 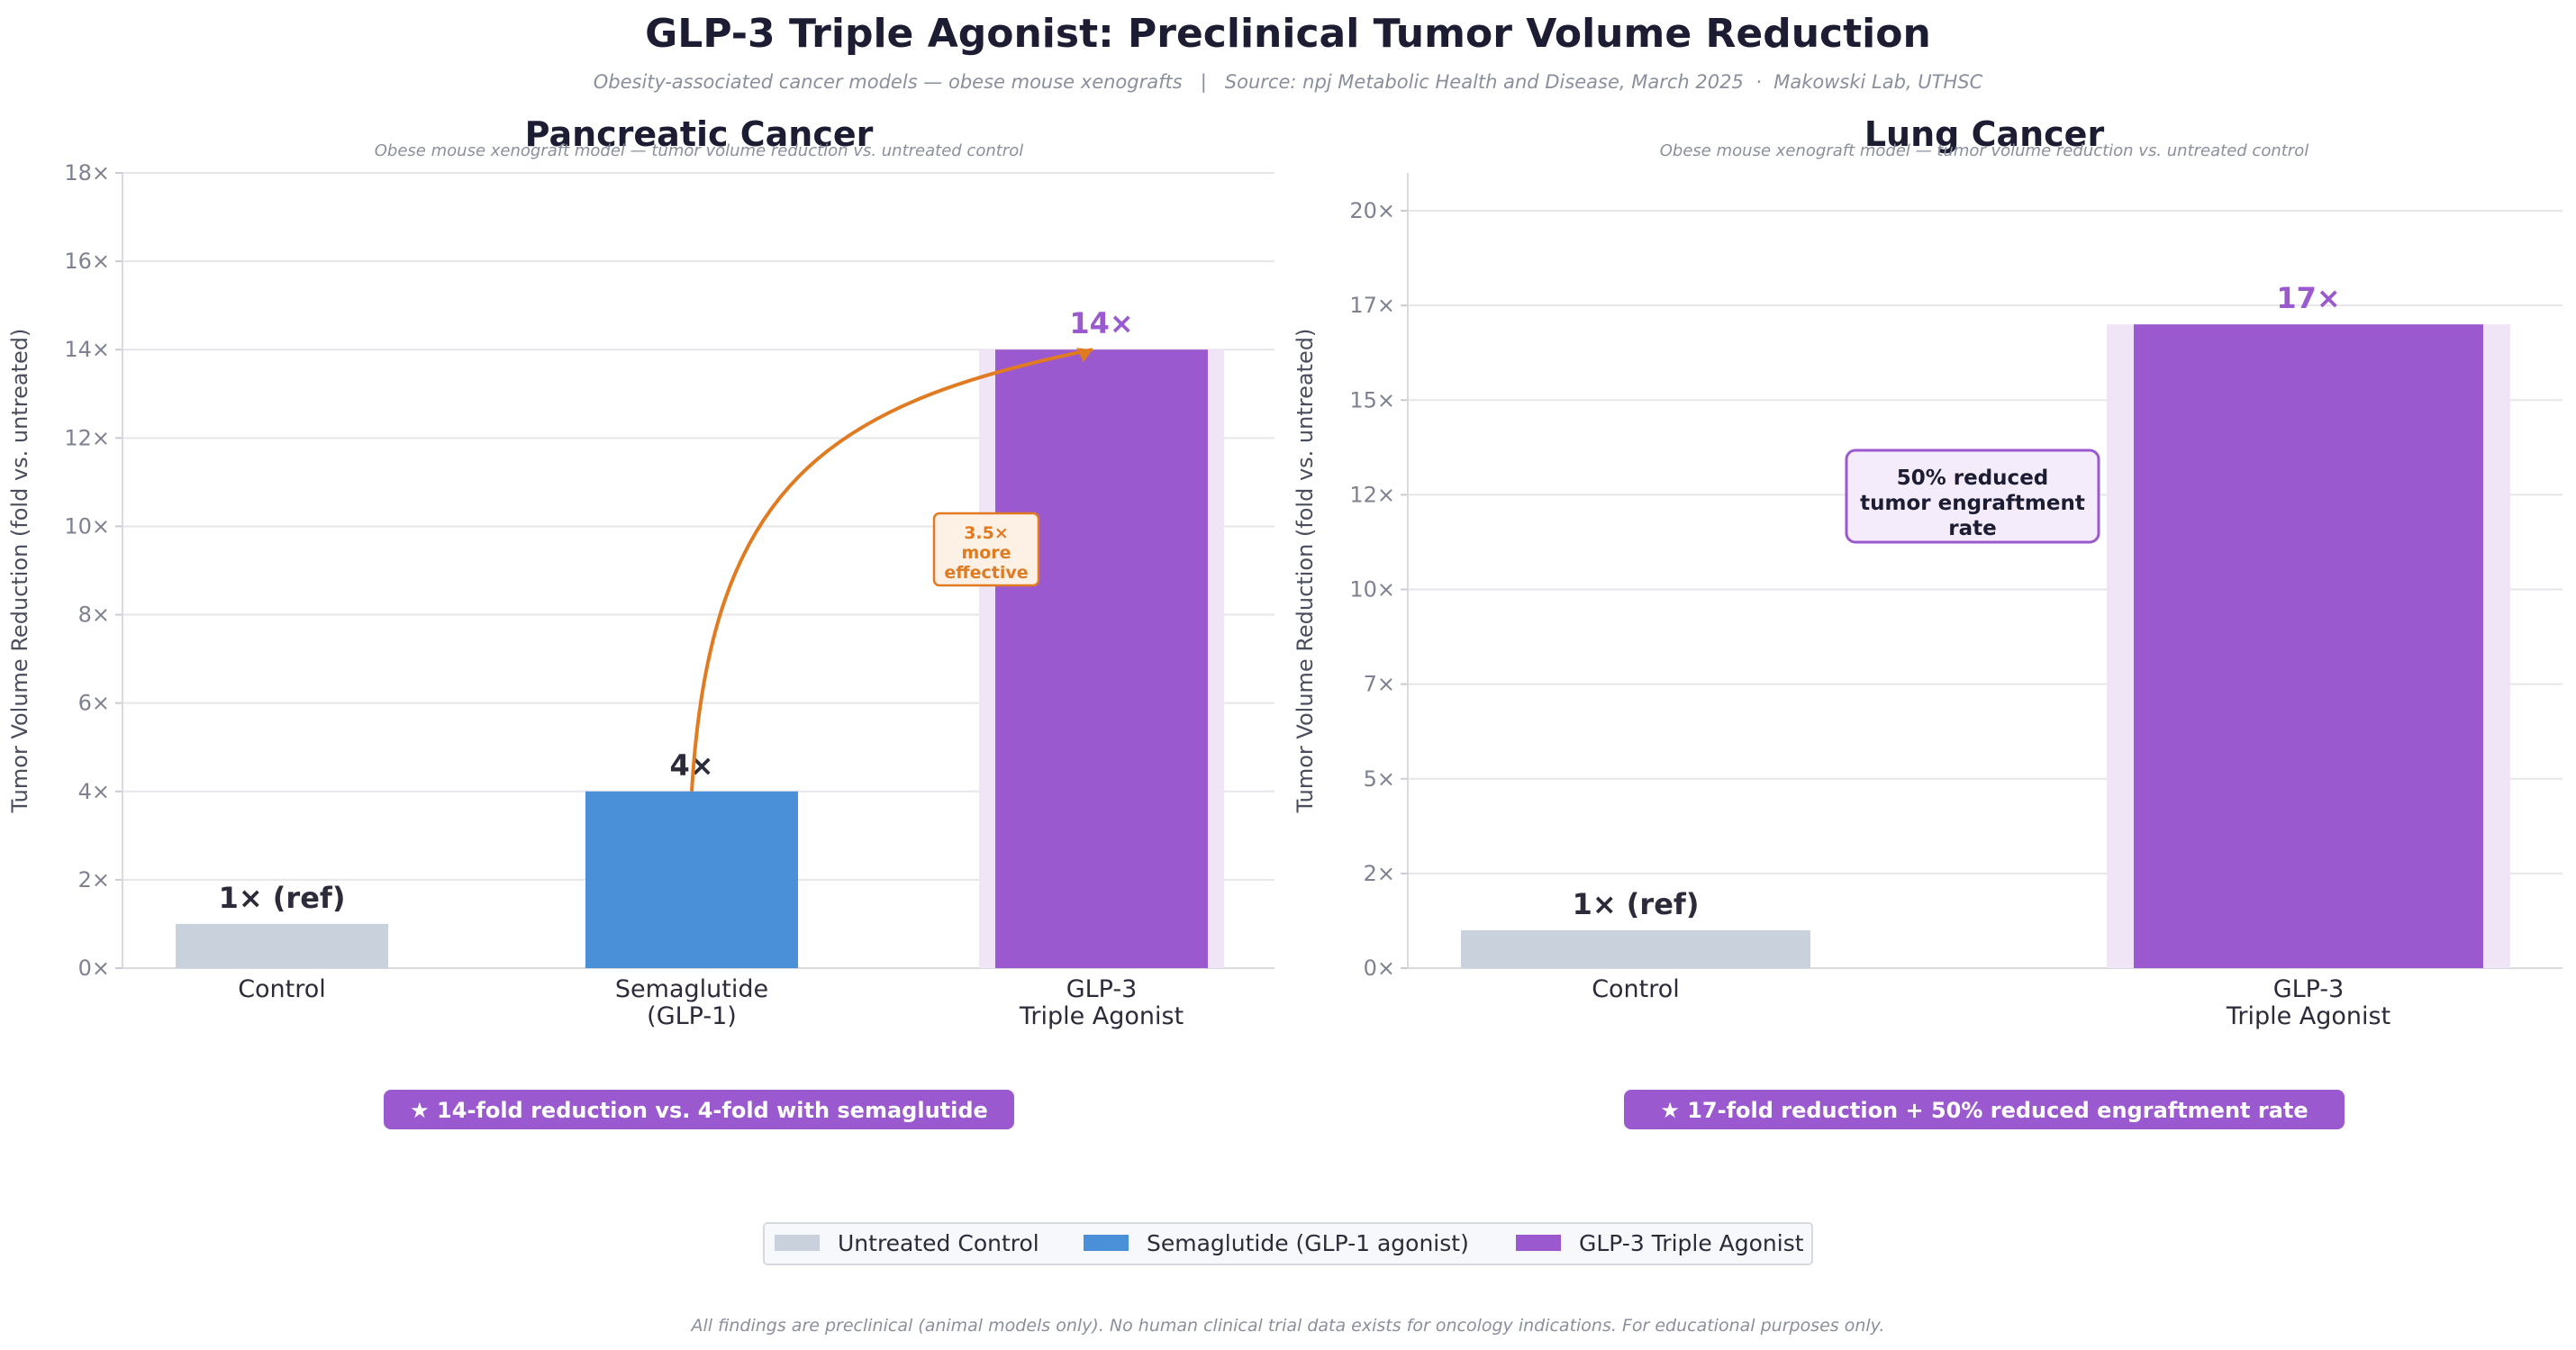 What do you see at coordinates (1101, 323) in the screenshot?
I see `data-label: 14×` at bounding box center [1101, 323].